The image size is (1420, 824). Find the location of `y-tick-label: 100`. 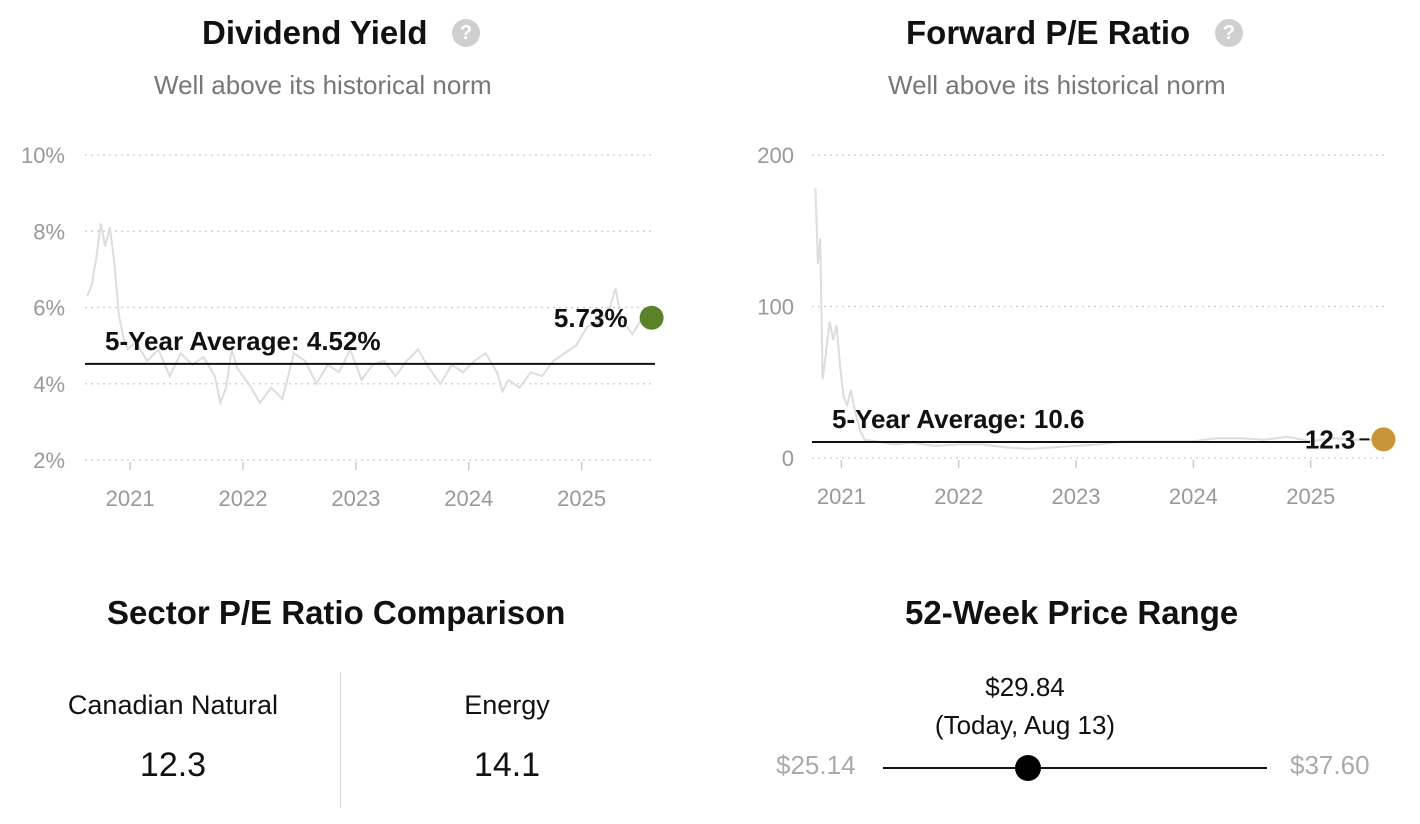

y-tick-label: 100 is located at coordinates (775, 307).